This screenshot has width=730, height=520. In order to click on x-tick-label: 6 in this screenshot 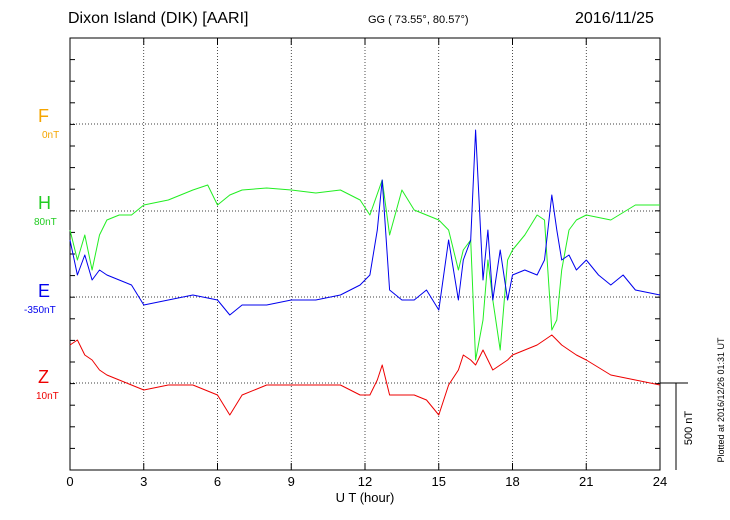, I will do `click(217, 481)`.